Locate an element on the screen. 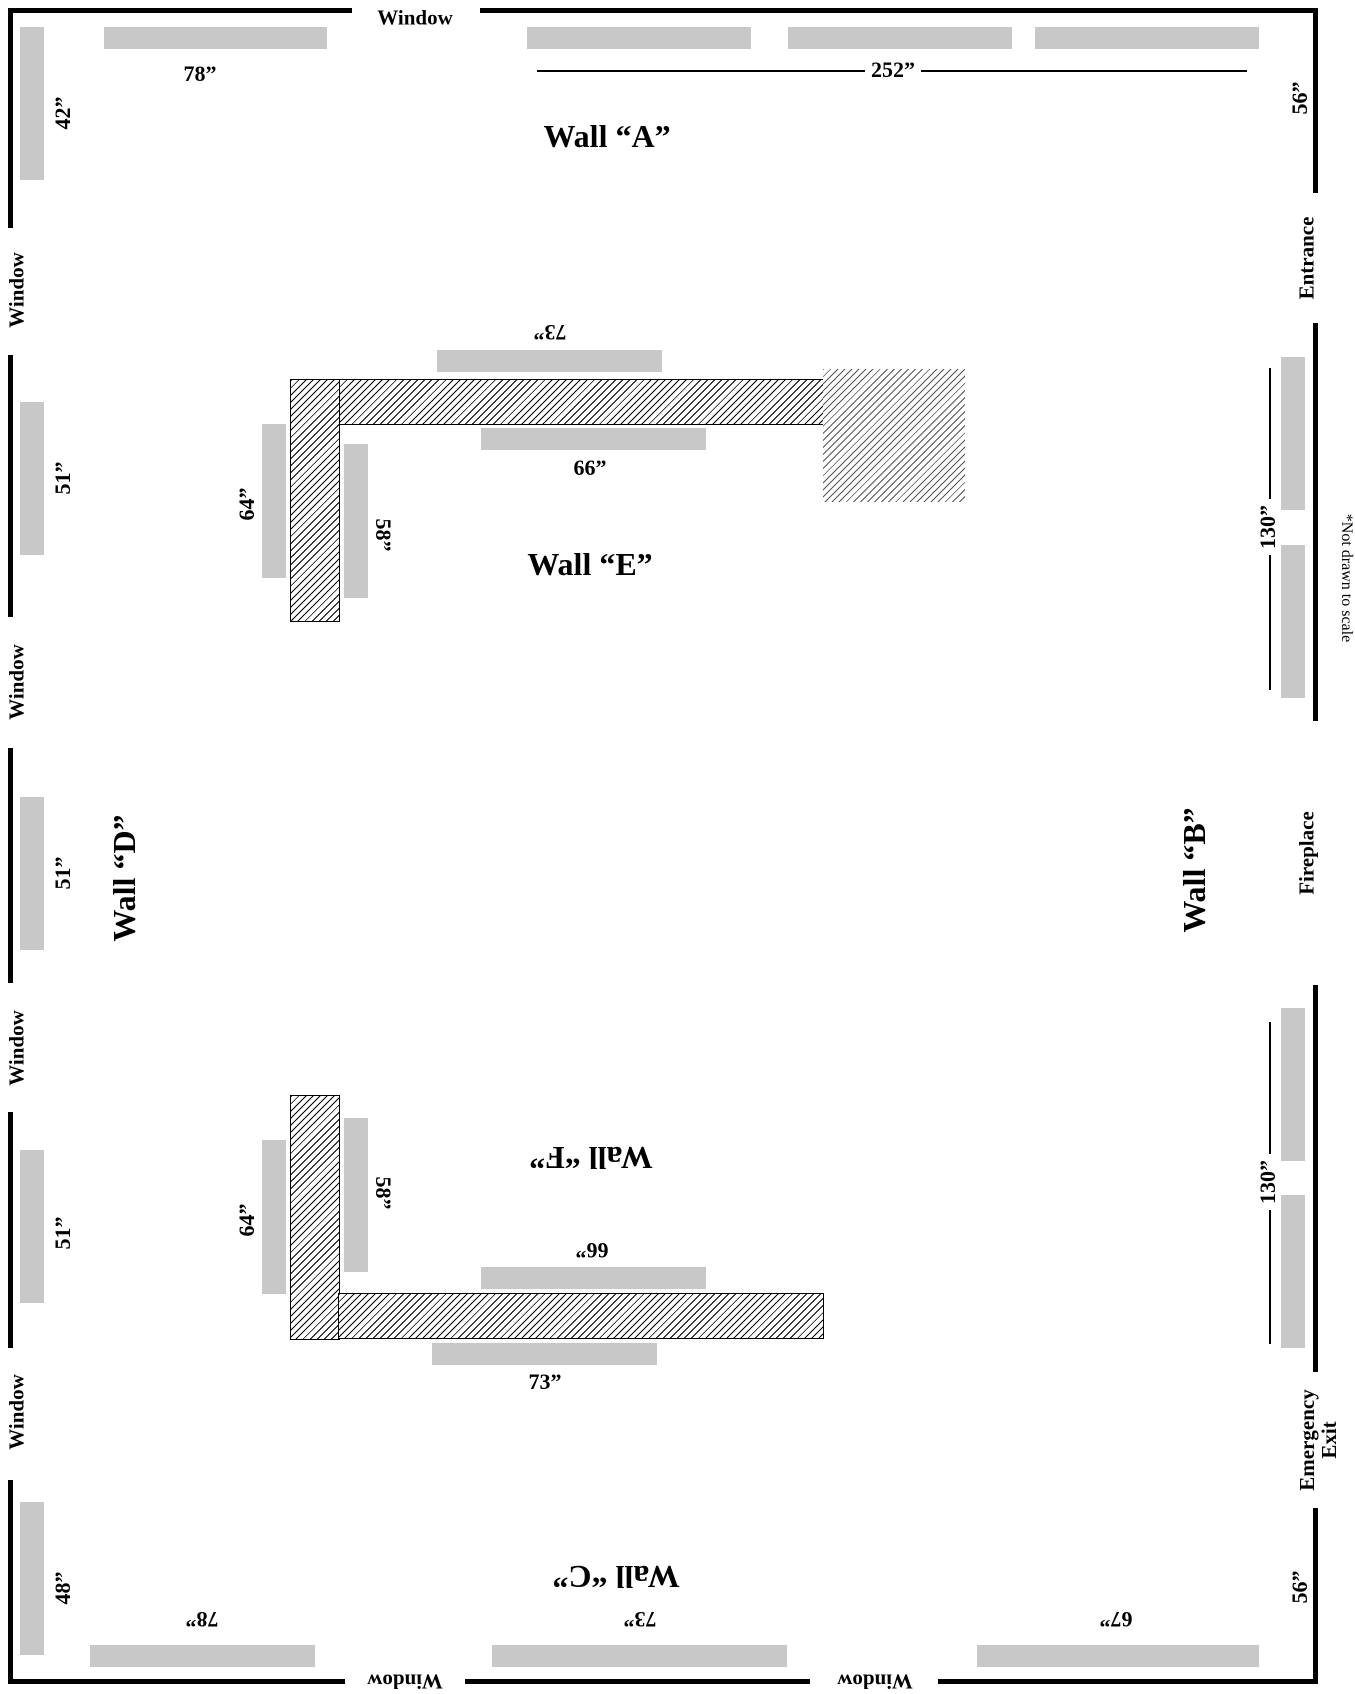 This screenshot has width=1355, height=1694. wall-b-label: Wall “B” is located at coordinates (1194, 870).